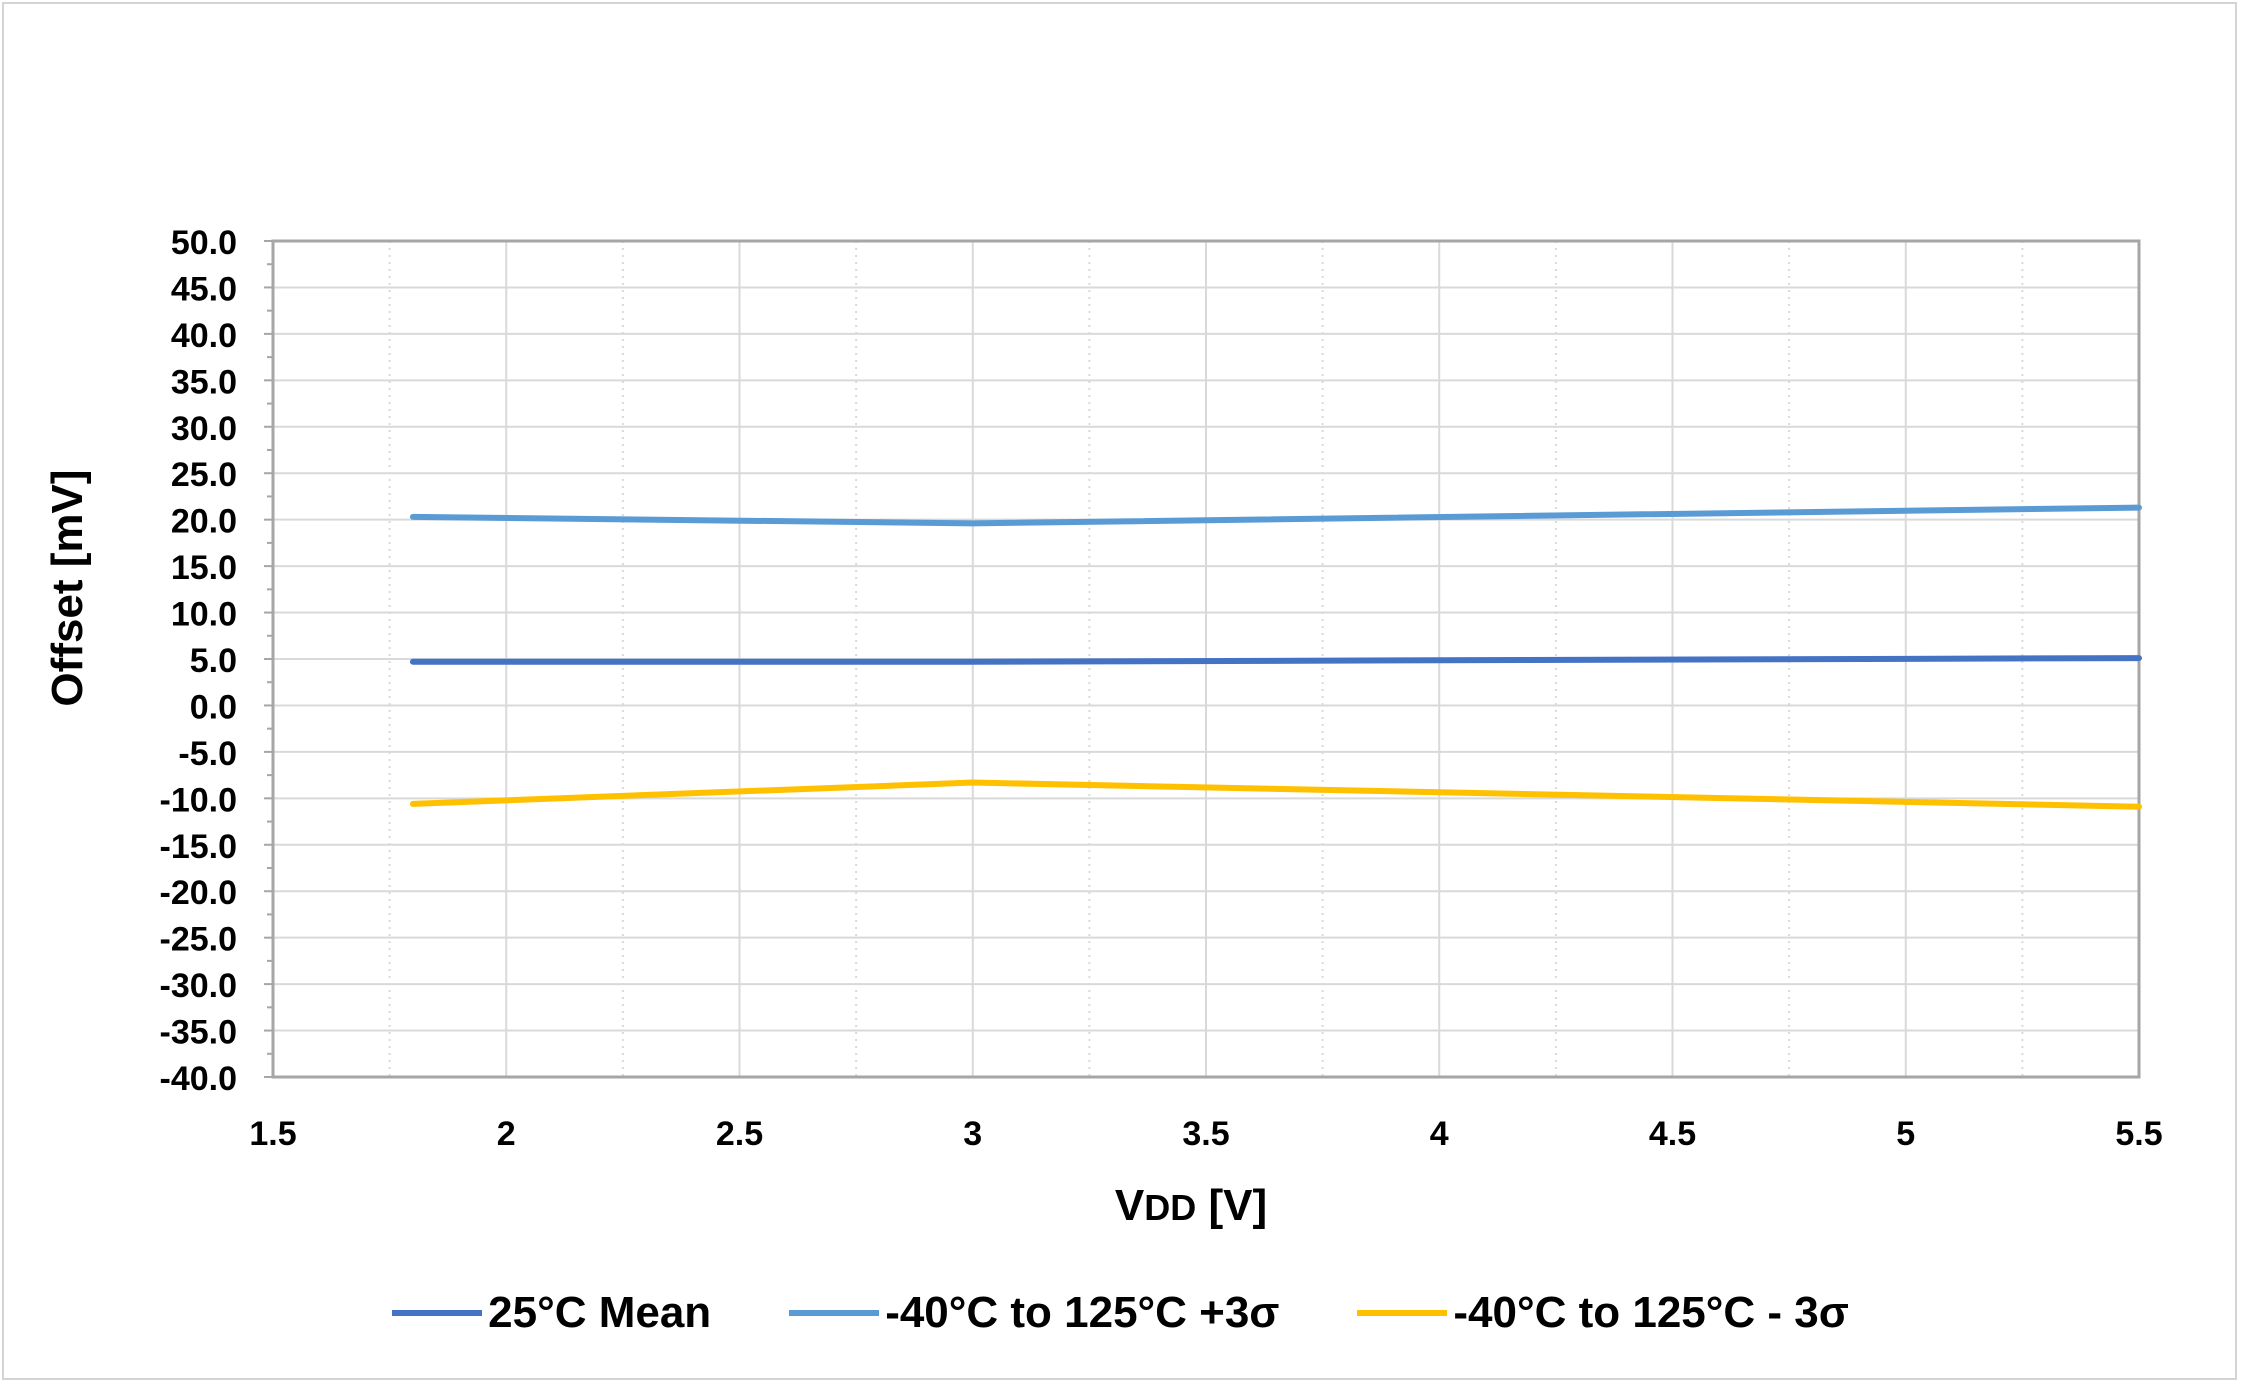 This screenshot has height=1384, width=2241. Describe the element at coordinates (204, 568) in the screenshot. I see `y-tick-label: 15.0` at that location.